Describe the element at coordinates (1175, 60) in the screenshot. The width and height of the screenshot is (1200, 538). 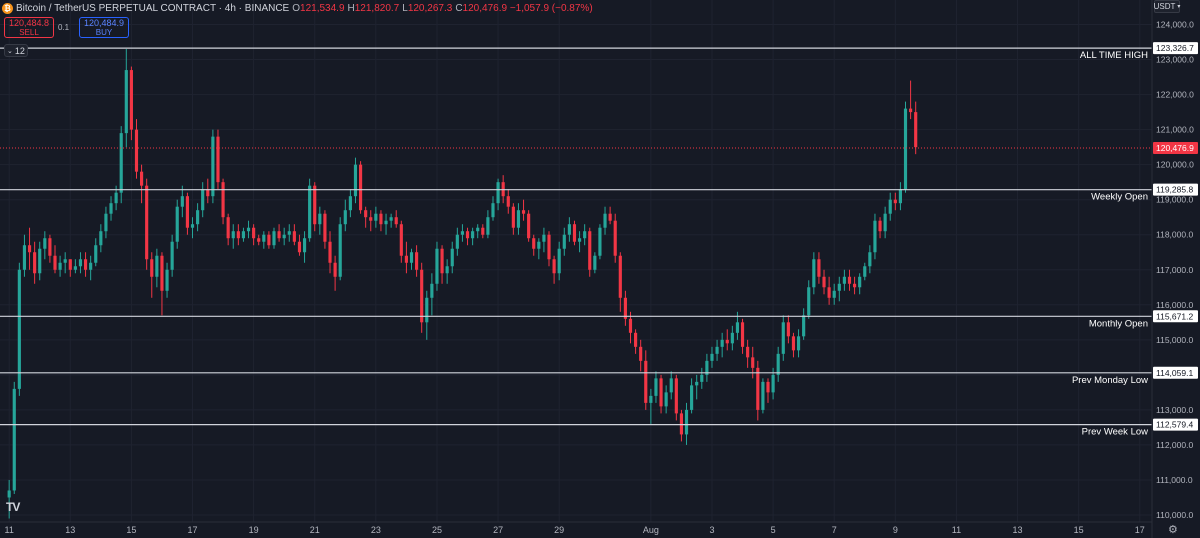
I see `y-tick-label: 123,000.0` at that location.